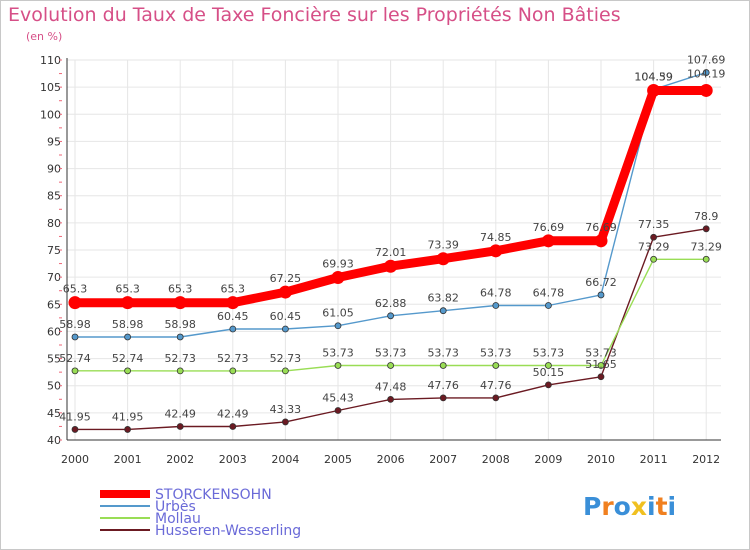 Image resolution: width=750 pixels, height=550 pixels. Describe the element at coordinates (549, 372) in the screenshot. I see `data-label: 50.15` at that location.